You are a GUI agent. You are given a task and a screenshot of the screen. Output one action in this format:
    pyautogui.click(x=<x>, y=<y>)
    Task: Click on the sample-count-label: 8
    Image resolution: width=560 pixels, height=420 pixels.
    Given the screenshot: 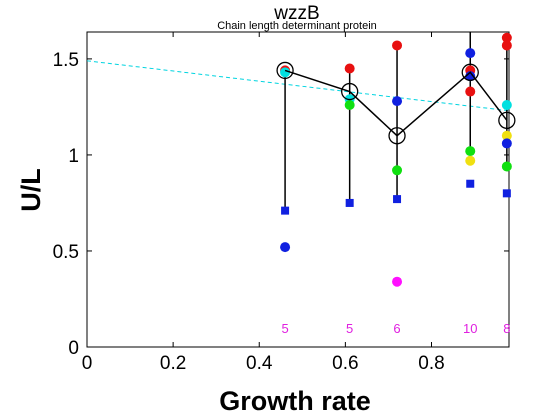 What is the action you would take?
    pyautogui.click(x=506, y=328)
    